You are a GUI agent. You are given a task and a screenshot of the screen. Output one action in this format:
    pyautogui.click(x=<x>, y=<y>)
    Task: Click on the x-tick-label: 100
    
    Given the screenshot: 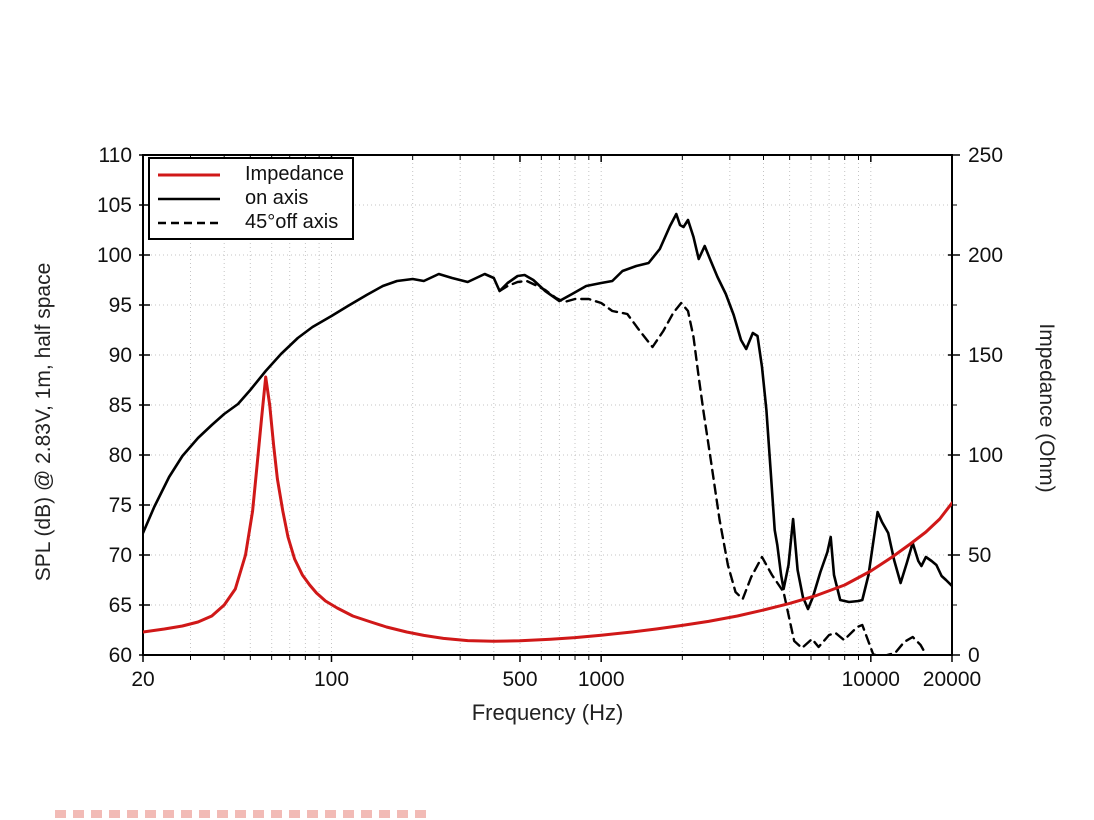 What is the action you would take?
    pyautogui.click(x=331, y=679)
    